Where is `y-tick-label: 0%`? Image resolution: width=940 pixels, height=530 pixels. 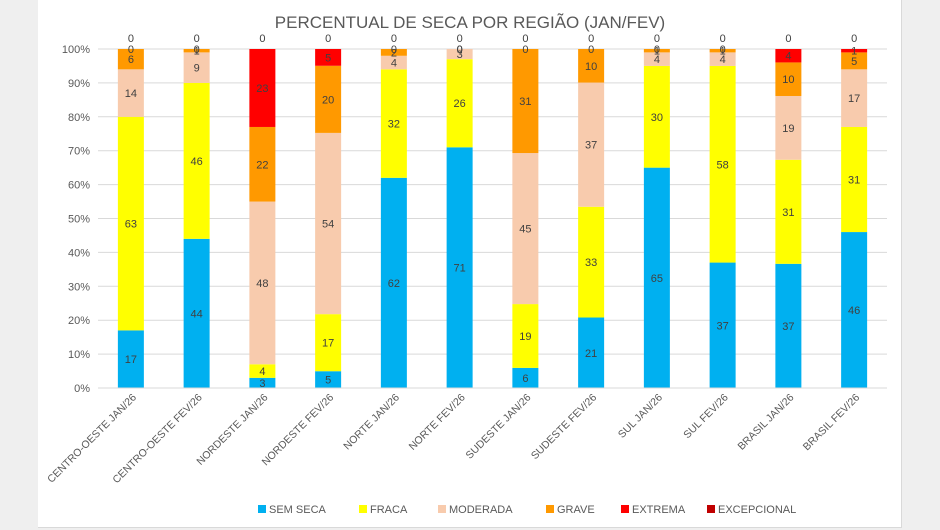 y-tick-label: 0% is located at coordinates (82, 389).